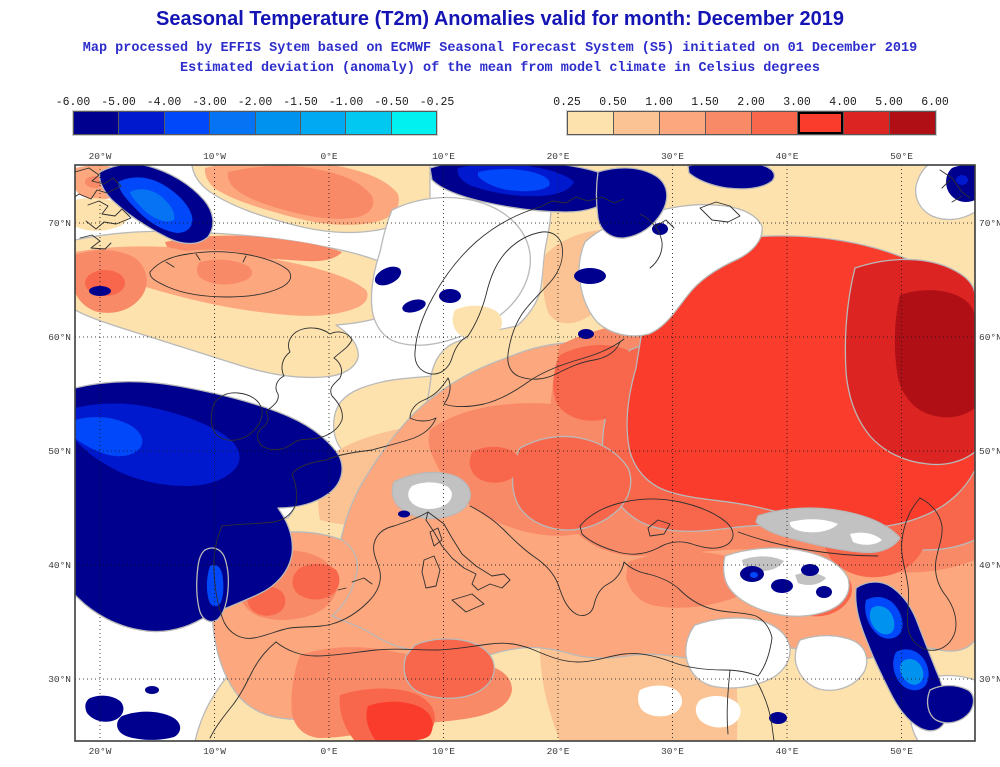 The height and width of the screenshot is (767, 1000). I want to click on legend-cell-n4, so click(233, 123).